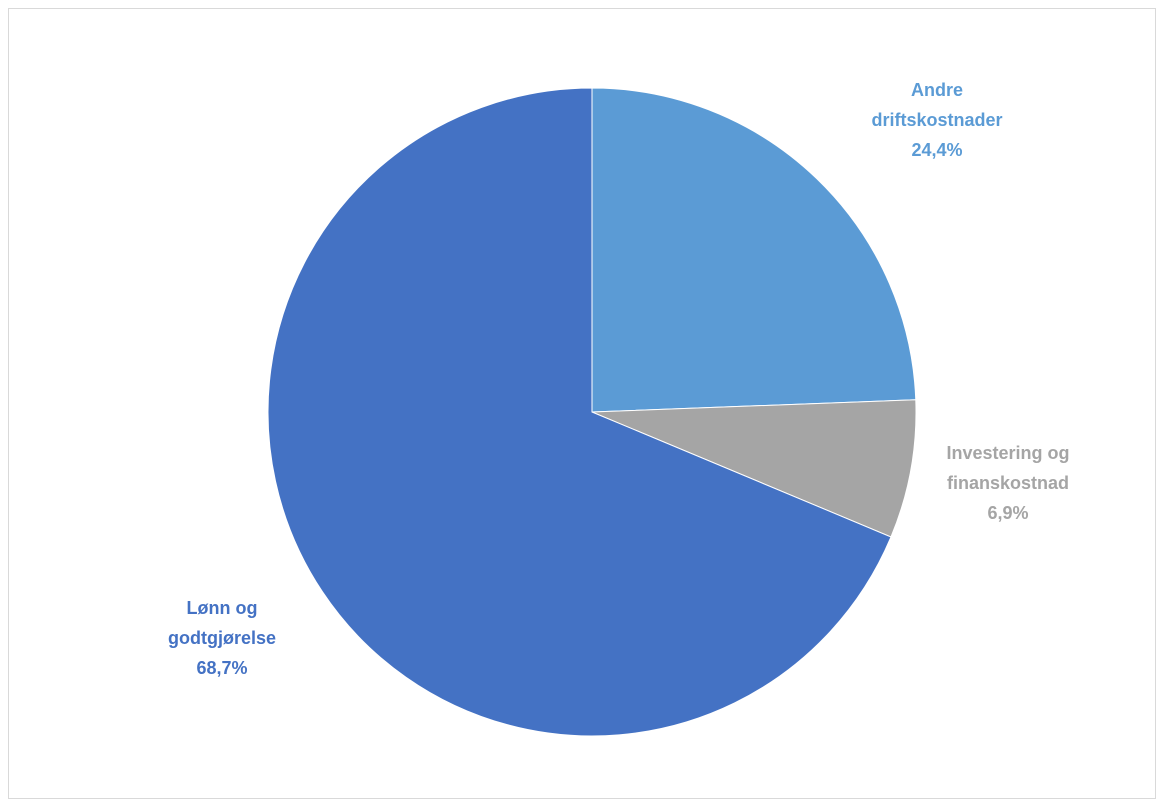 The width and height of the screenshot is (1165, 808). I want to click on slice-category-name: Lønn og, so click(222, 608).